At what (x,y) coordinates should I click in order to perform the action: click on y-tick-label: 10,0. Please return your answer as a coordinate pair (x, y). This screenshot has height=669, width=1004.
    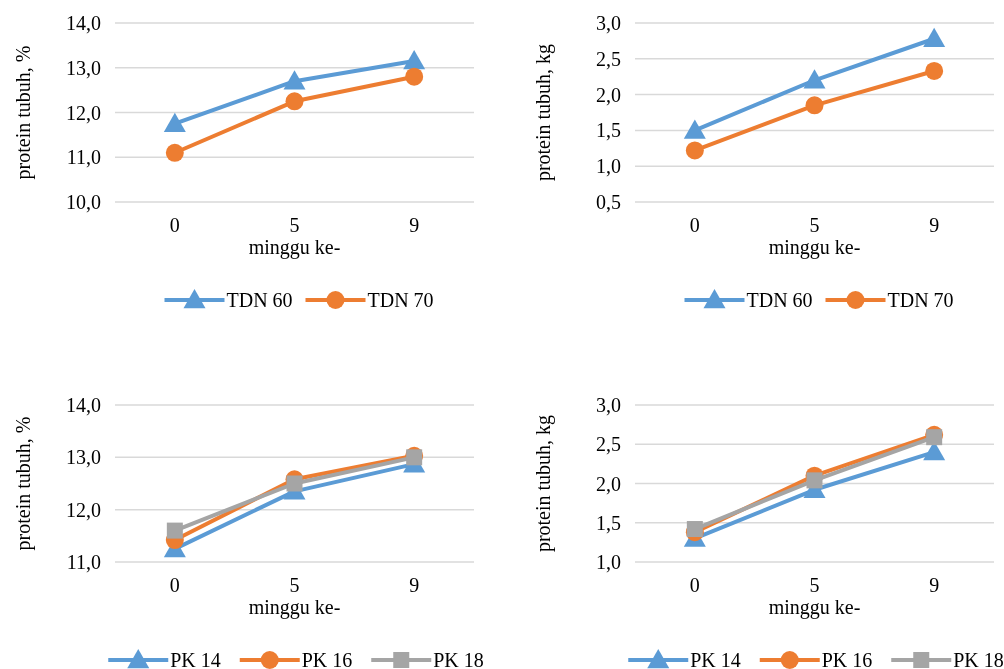
    Looking at the image, I should click on (83, 202).